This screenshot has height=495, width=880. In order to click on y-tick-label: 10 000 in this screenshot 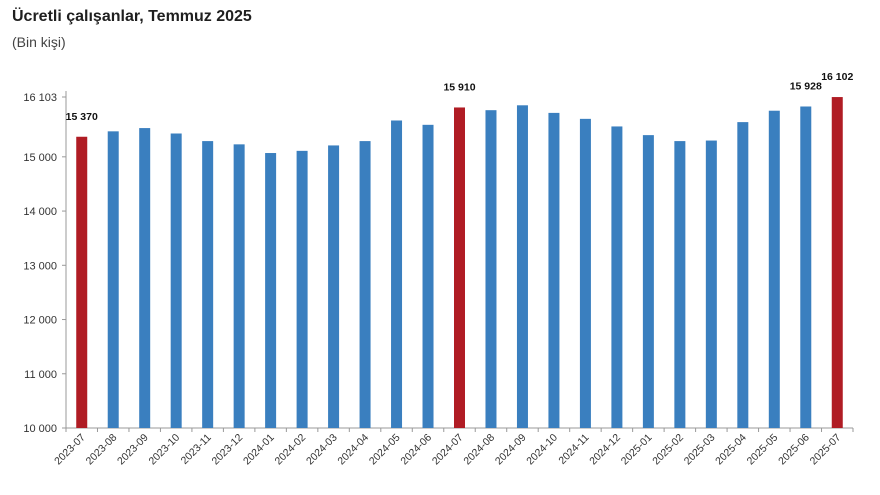, I will do `click(40, 429)`.